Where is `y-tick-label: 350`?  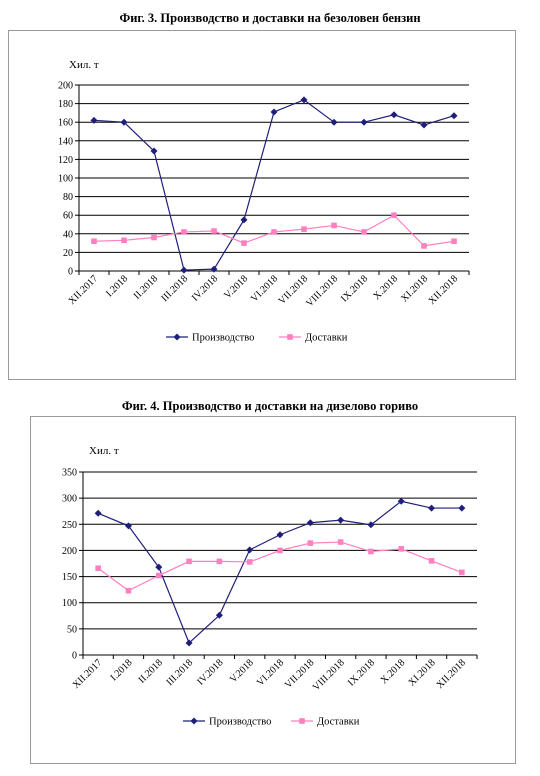 y-tick-label: 350 is located at coordinates (69, 473).